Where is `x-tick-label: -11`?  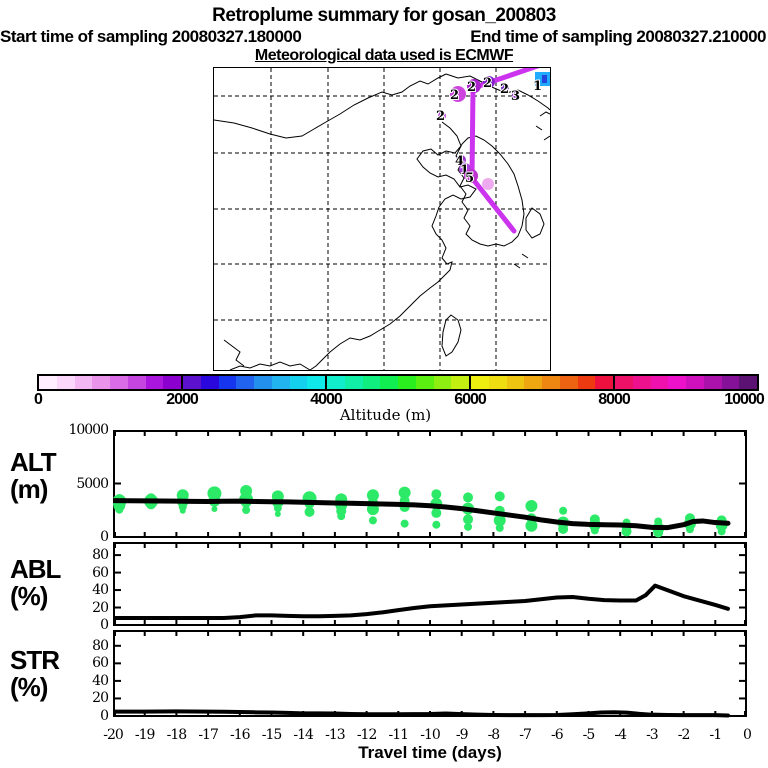
x-tick-label: -11 is located at coordinates (399, 735).